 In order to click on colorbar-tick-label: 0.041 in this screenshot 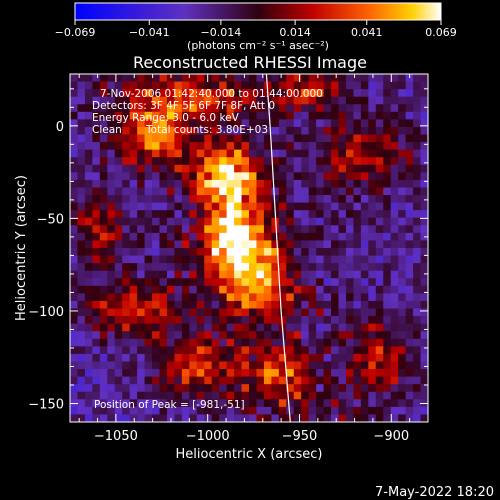, I will do `click(367, 32)`.